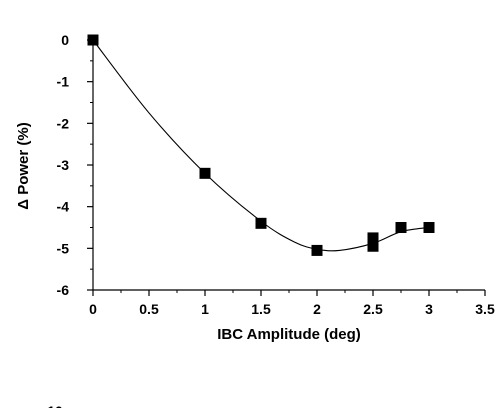 Image resolution: width=500 pixels, height=408 pixels. I want to click on y-tick-label: -4, so click(63, 207).